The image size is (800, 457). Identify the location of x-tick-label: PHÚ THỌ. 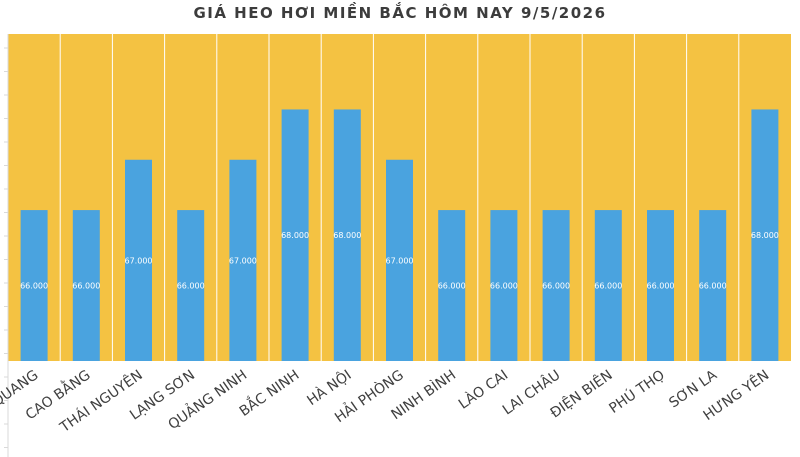
(636, 391).